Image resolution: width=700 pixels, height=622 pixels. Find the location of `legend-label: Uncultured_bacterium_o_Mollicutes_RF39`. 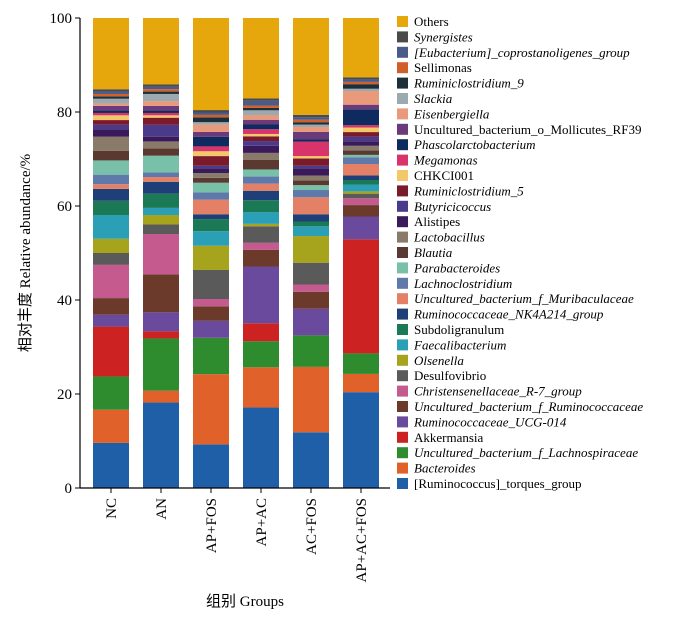

legend-label: Uncultured_bacterium_o_Mollicutes_RF39 is located at coordinates (527, 129).